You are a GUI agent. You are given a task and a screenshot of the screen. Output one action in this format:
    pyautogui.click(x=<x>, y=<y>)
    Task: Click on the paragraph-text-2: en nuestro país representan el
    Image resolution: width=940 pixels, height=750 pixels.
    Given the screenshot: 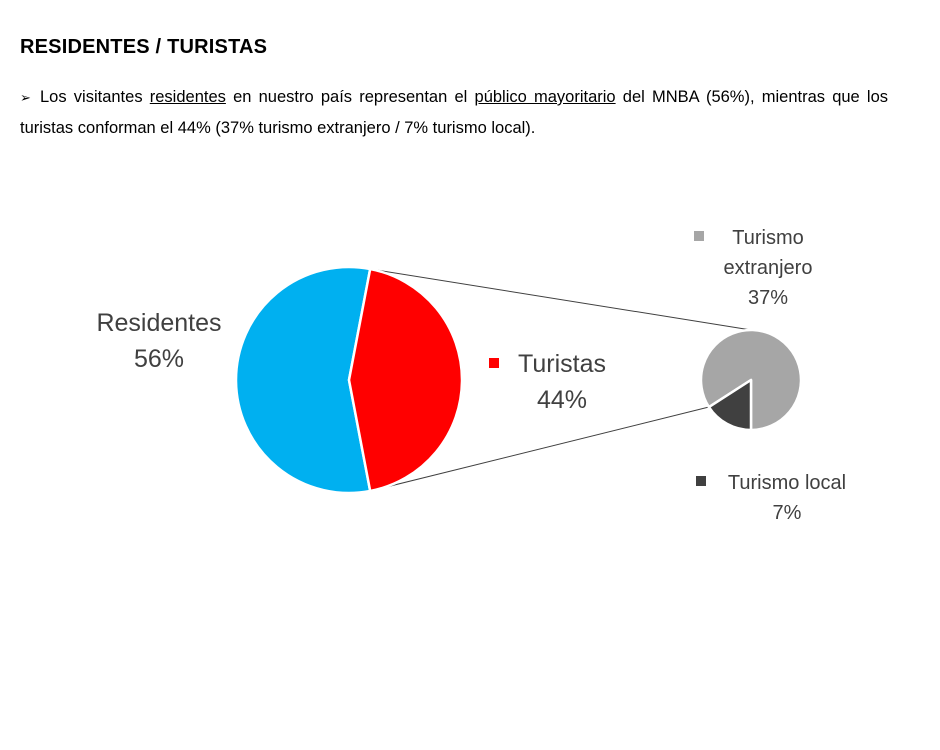 What is the action you would take?
    pyautogui.click(x=350, y=97)
    